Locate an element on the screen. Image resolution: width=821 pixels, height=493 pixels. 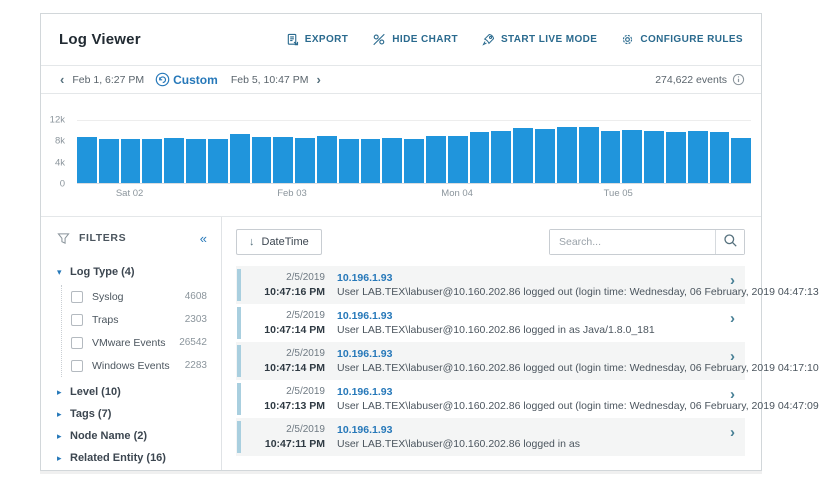
filter-item: Windows Events 2283 is located at coordinates (146, 365).